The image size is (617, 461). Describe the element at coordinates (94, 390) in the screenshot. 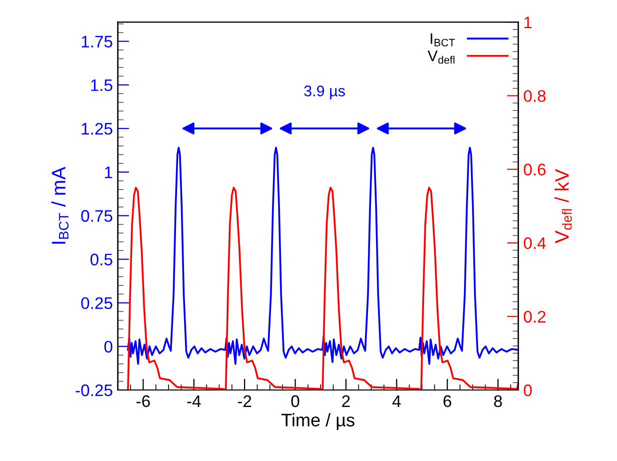

I see `y-tick-label: -0.25` at that location.